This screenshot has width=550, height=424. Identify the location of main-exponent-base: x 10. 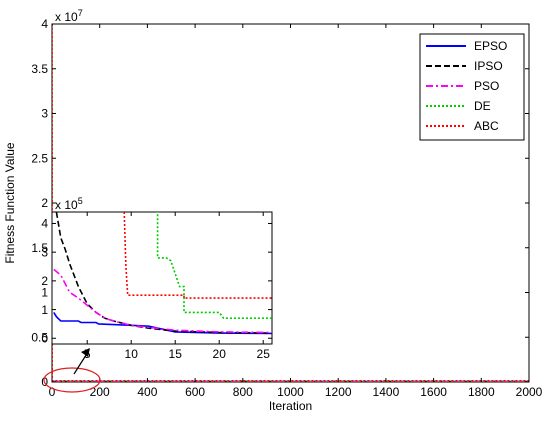
(66, 17).